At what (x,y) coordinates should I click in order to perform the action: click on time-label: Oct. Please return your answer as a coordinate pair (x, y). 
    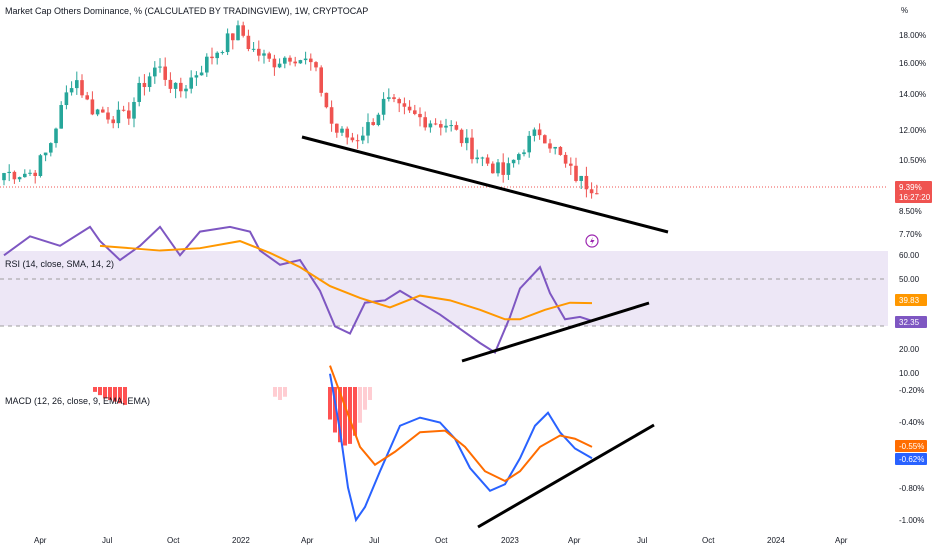
    Looking at the image, I should click on (708, 540).